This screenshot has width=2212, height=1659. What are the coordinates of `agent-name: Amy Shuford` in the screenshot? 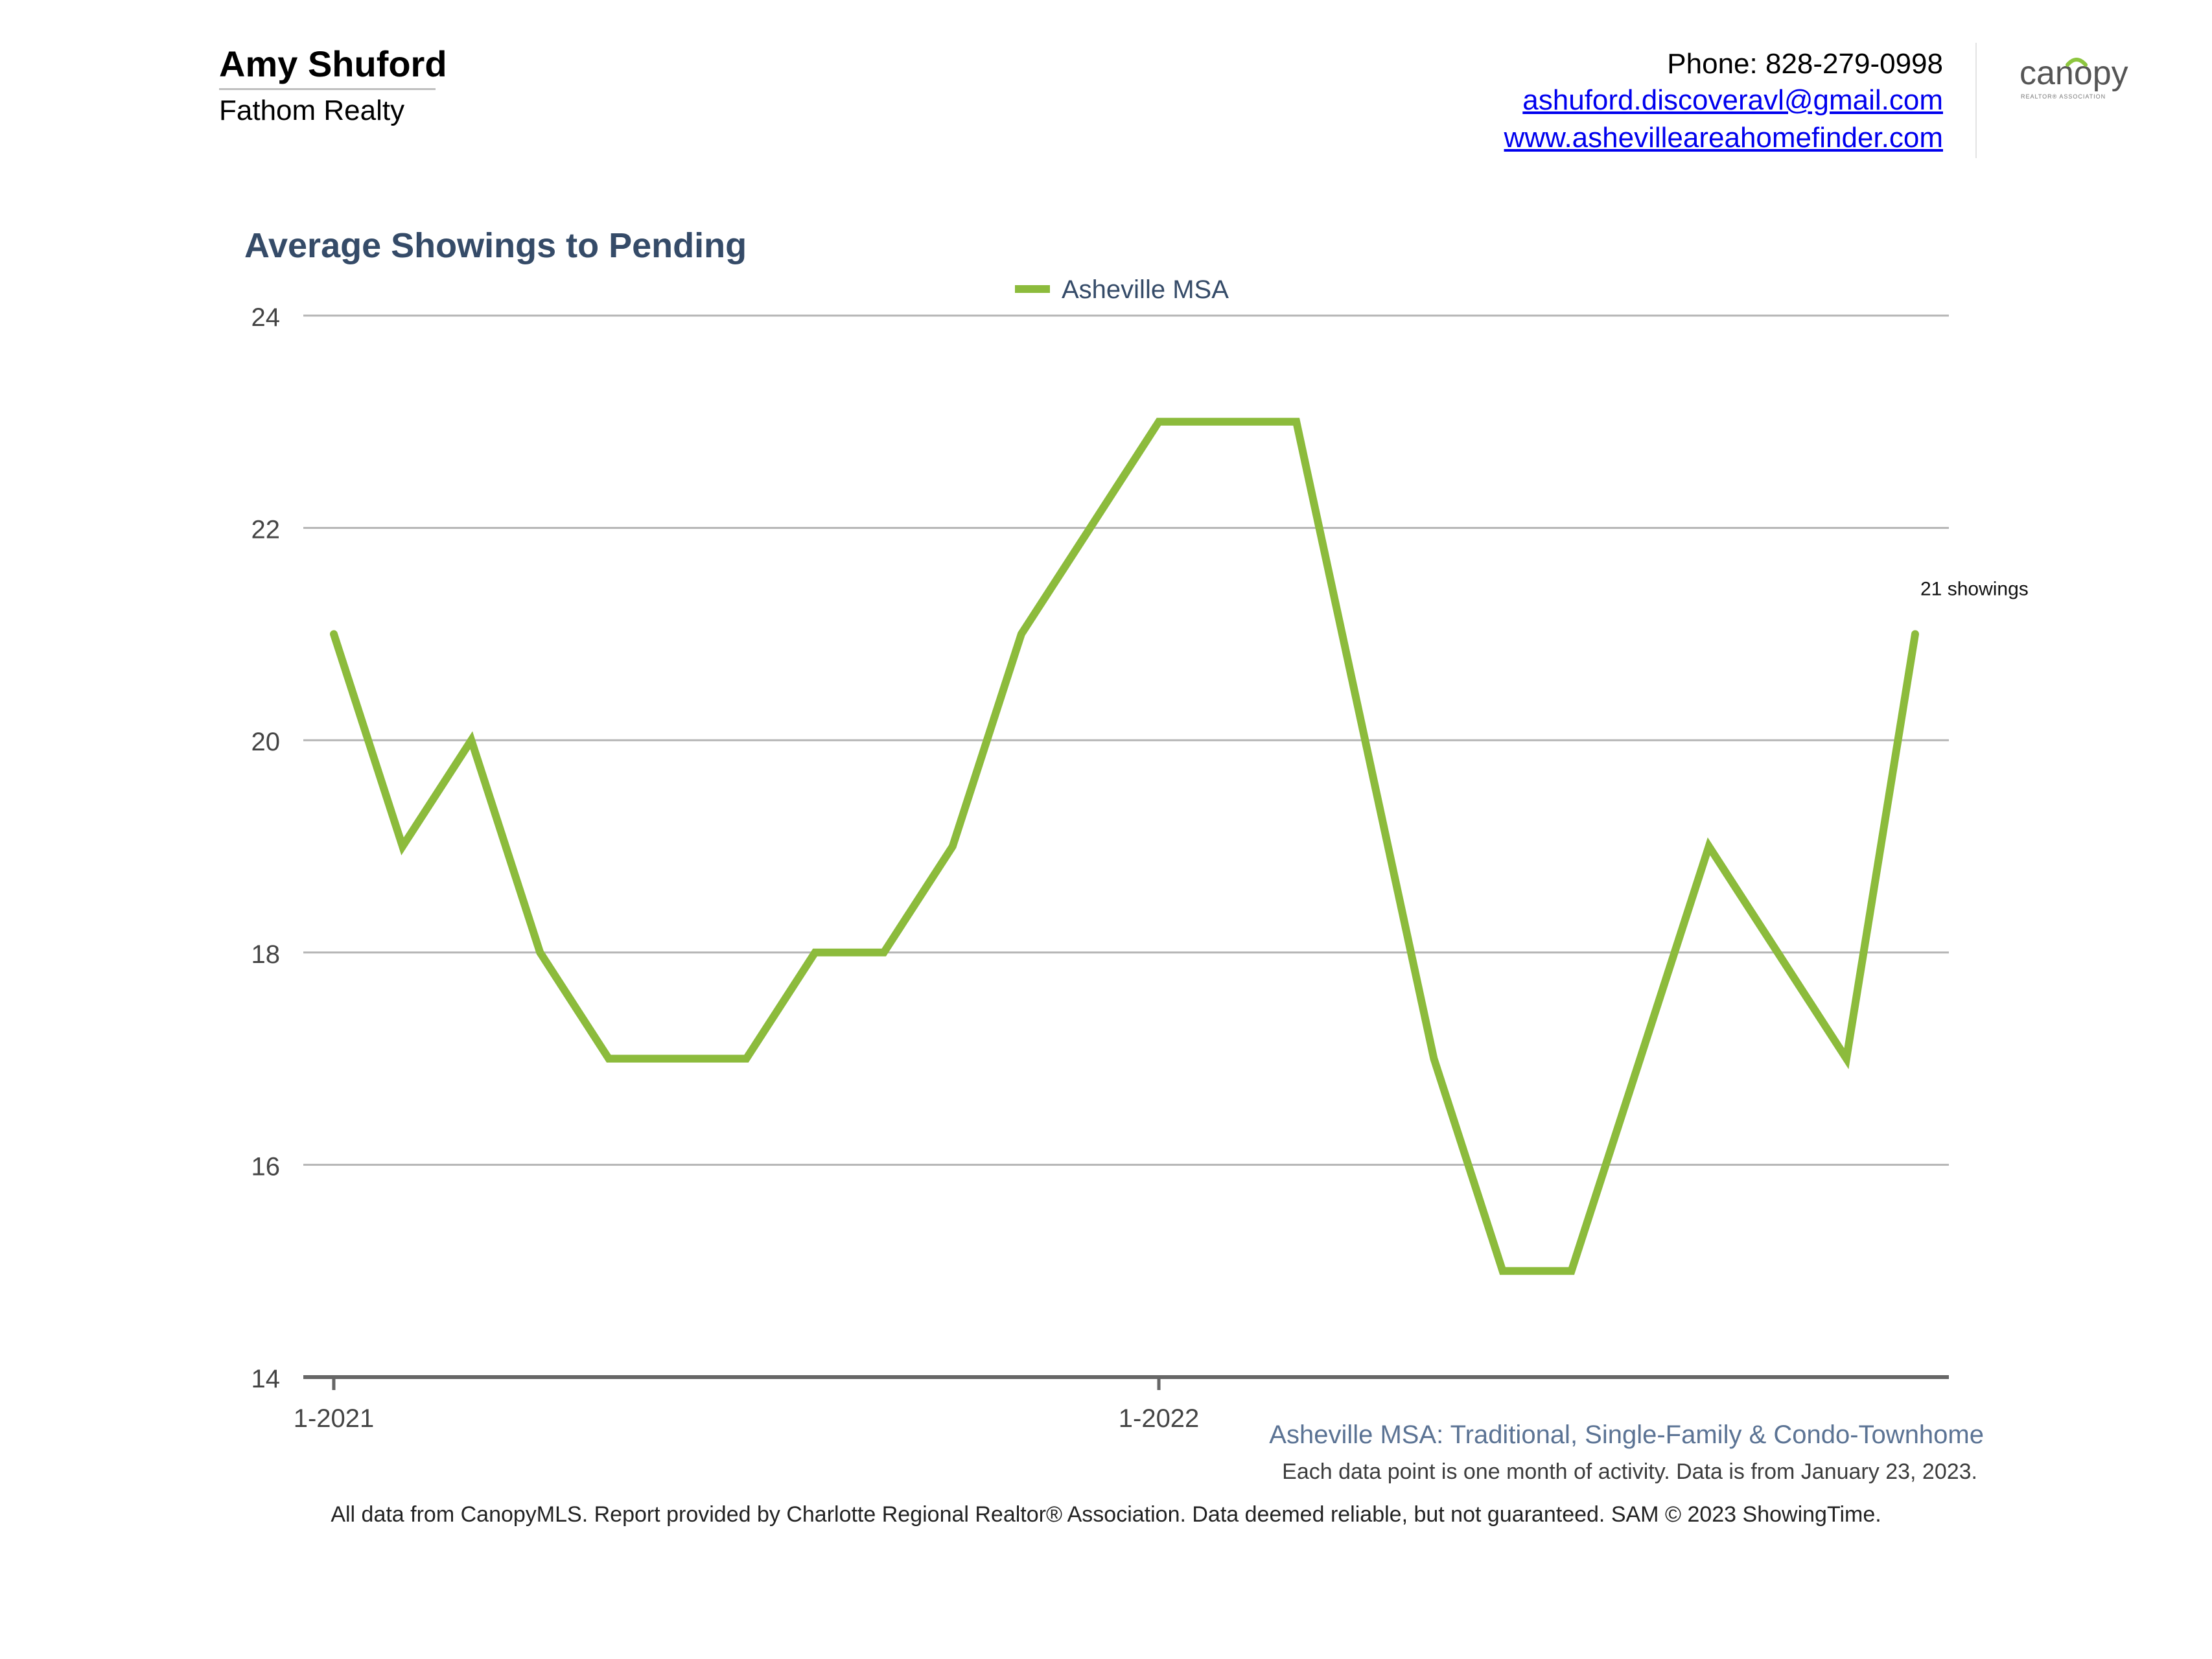 It's located at (333, 64).